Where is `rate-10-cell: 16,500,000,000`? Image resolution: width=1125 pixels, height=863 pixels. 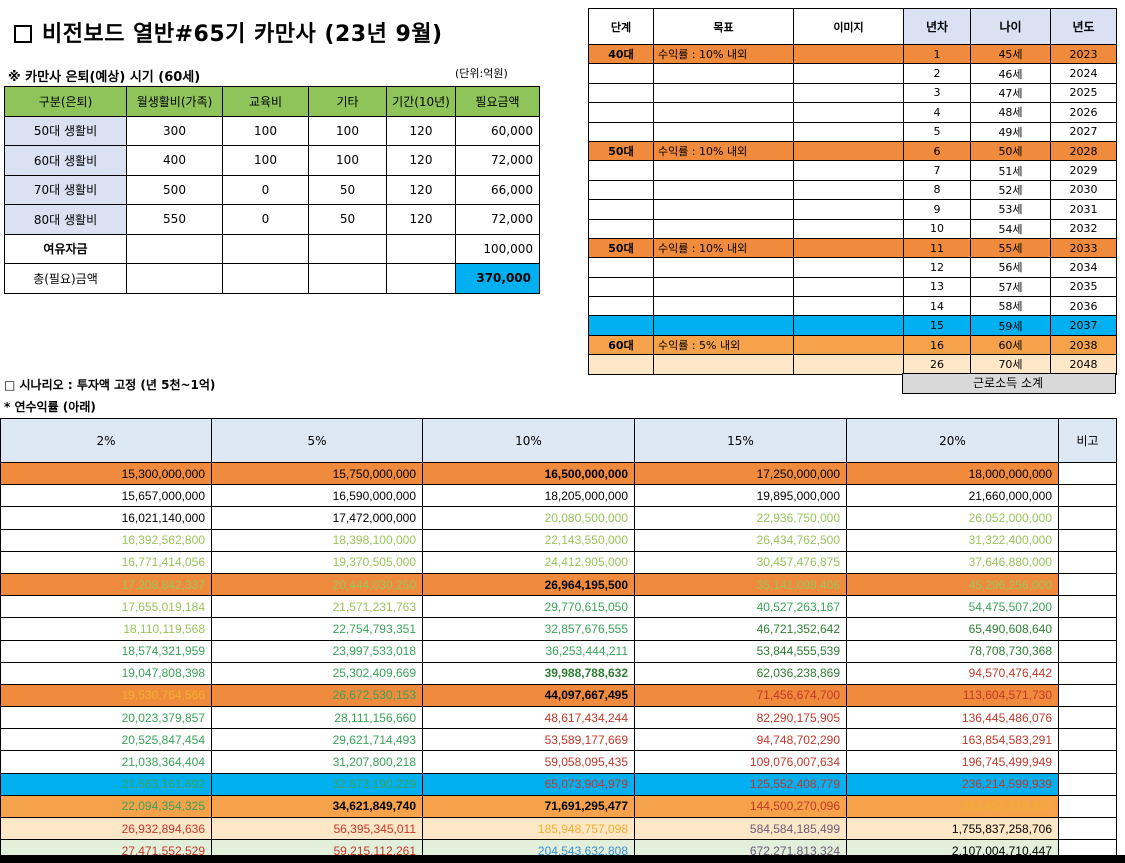 rate-10-cell: 16,500,000,000 is located at coordinates (528, 473).